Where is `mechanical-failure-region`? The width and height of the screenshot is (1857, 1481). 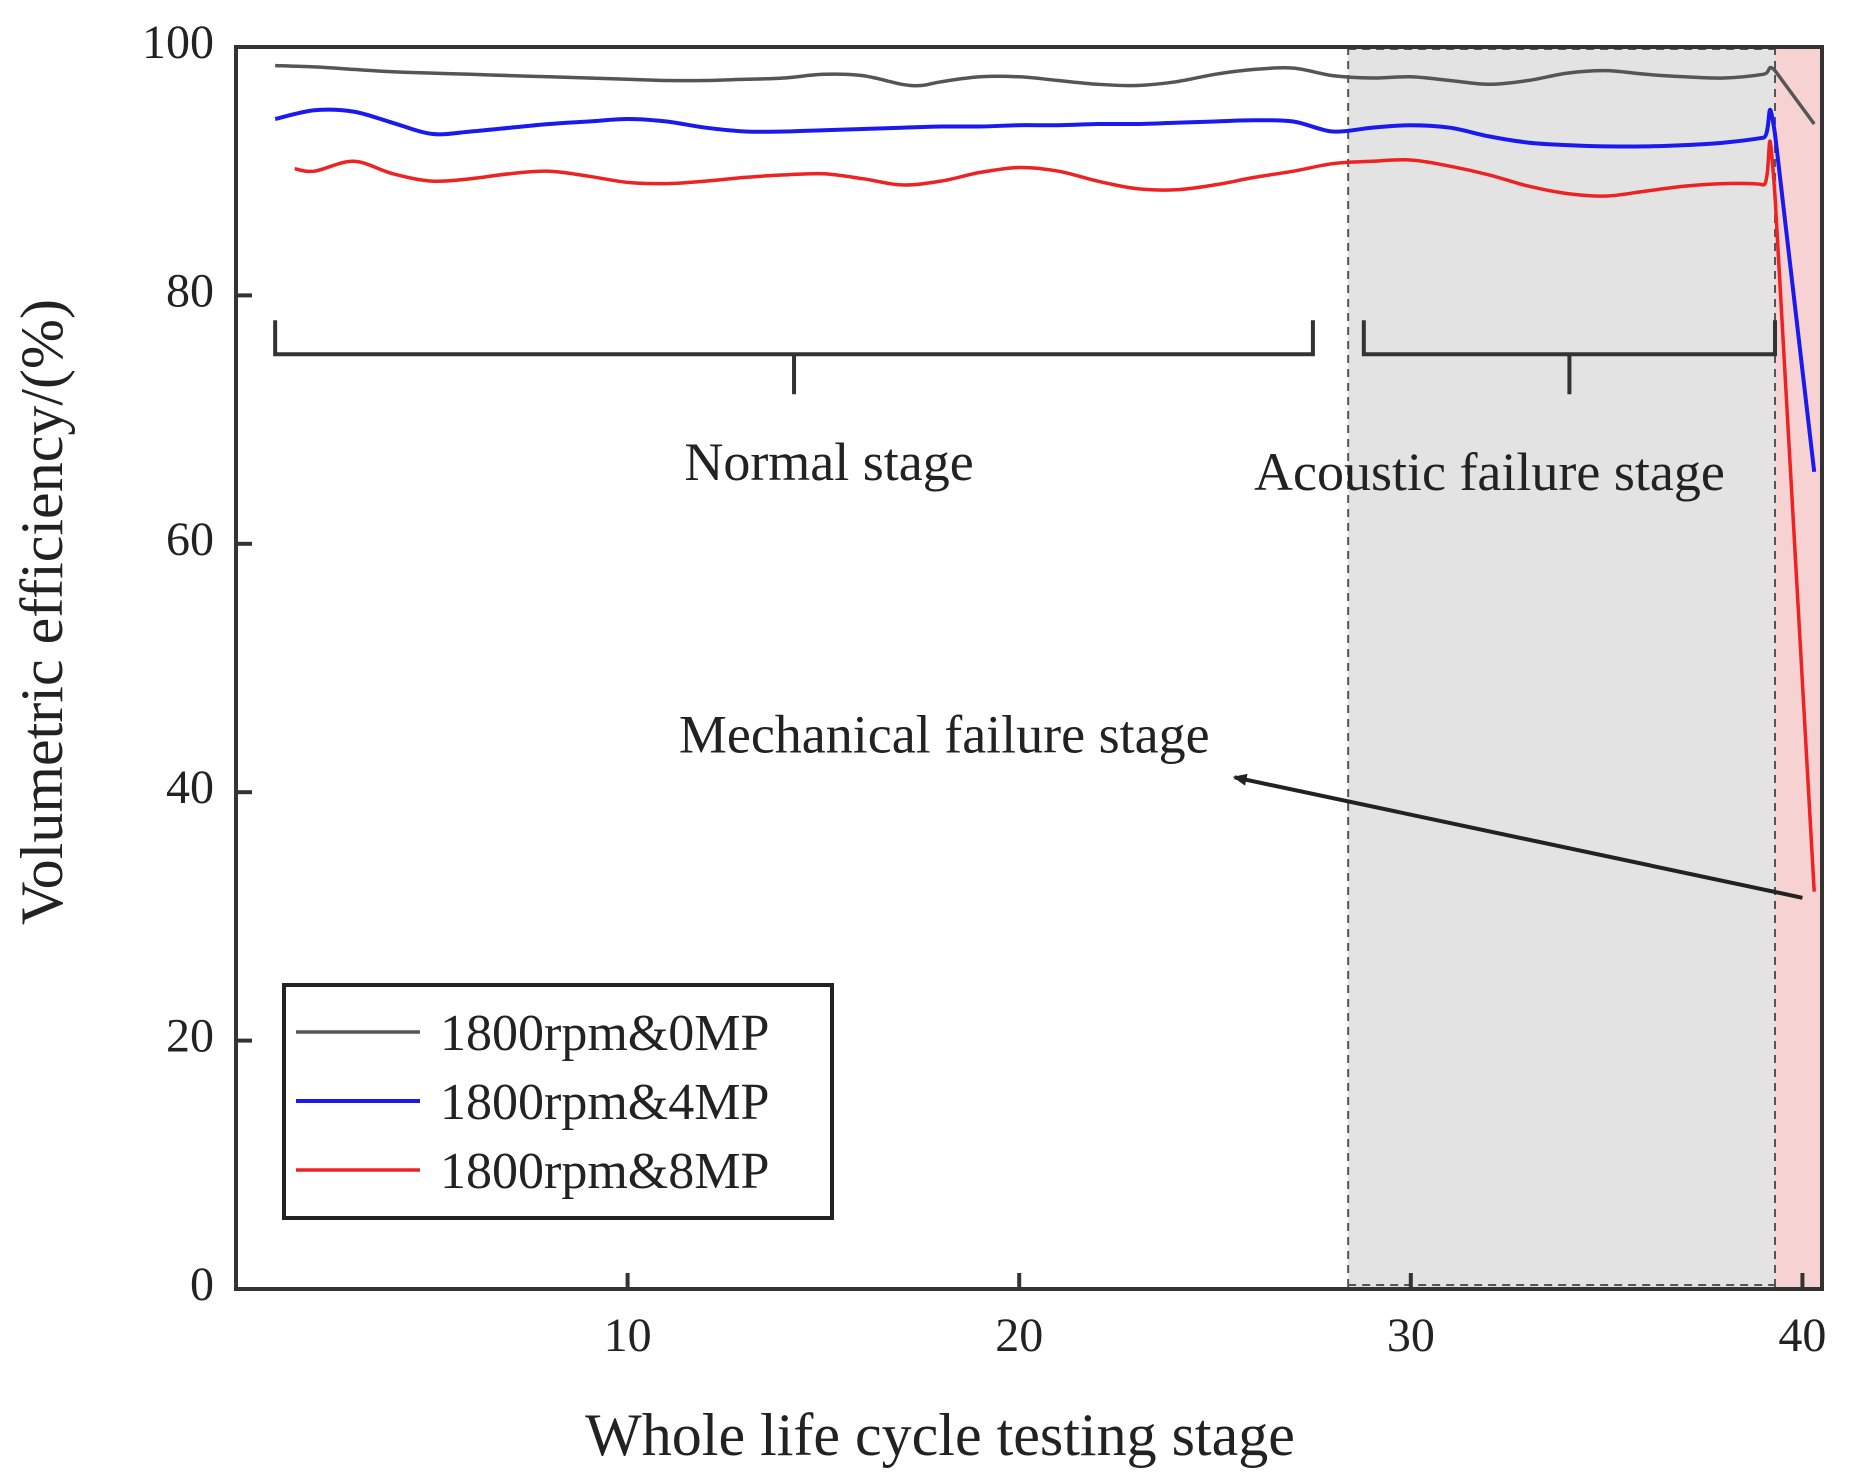
mechanical-failure-region is located at coordinates (1798, 668).